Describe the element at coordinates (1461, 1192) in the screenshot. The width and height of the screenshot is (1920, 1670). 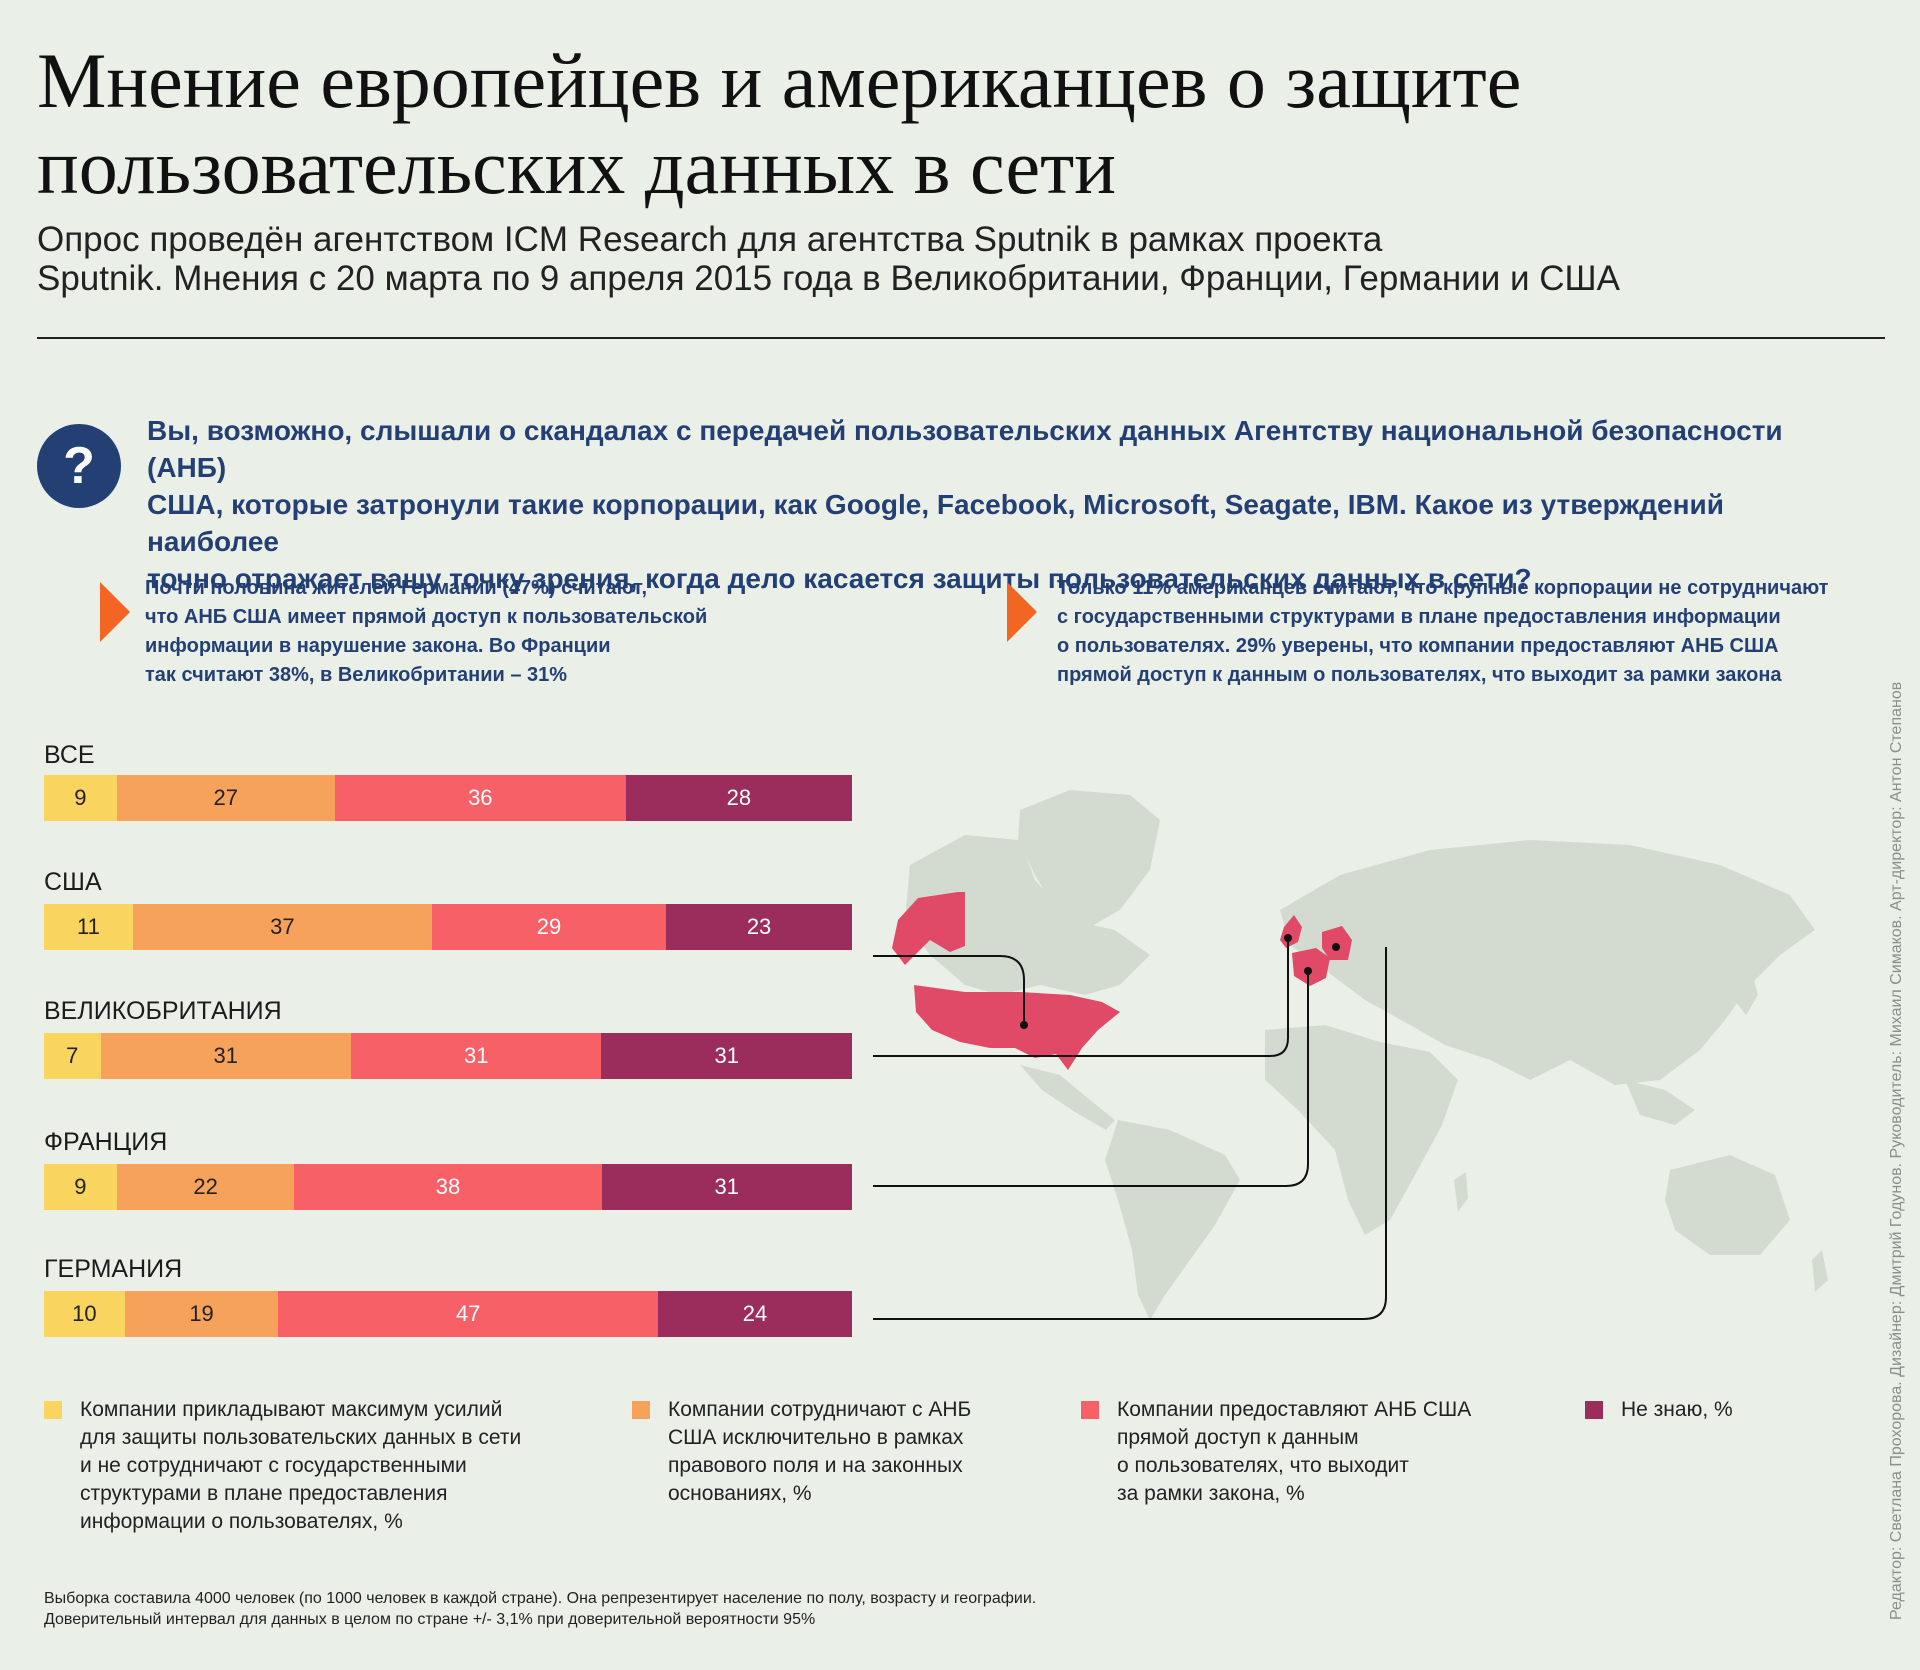
I see `madagascar-shape` at that location.